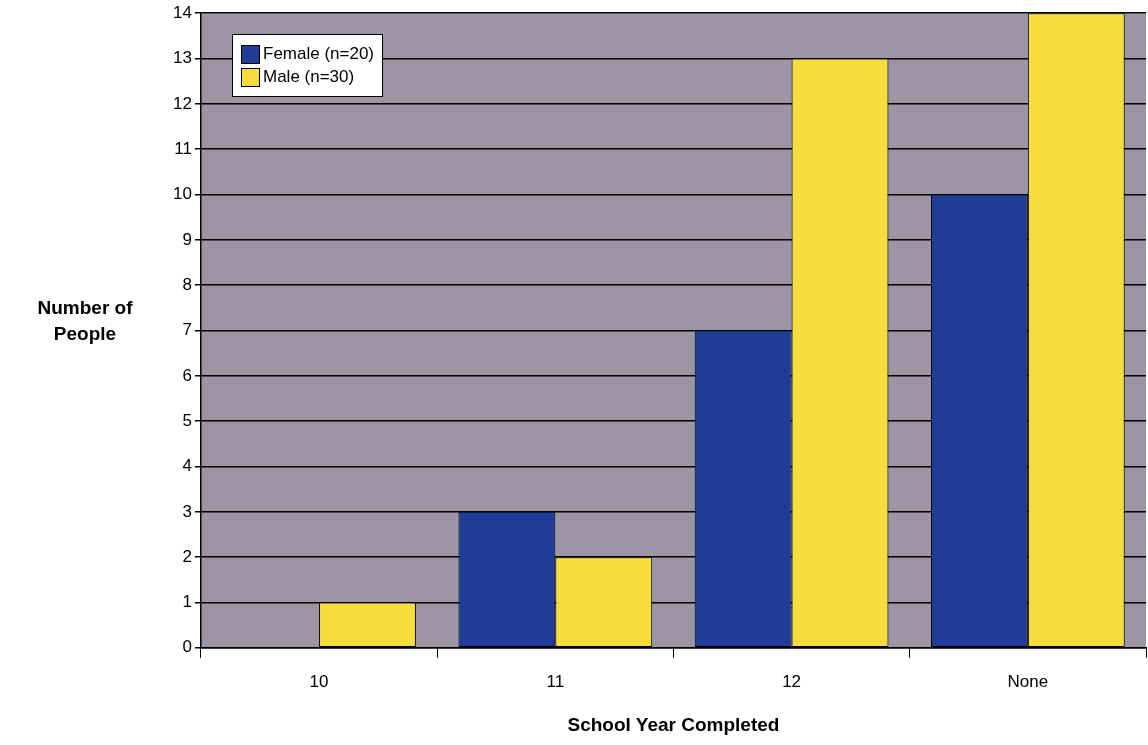 Image resolution: width=1148 pixels, height=745 pixels. What do you see at coordinates (182, 58) in the screenshot?
I see `y-tick-label: 13` at bounding box center [182, 58].